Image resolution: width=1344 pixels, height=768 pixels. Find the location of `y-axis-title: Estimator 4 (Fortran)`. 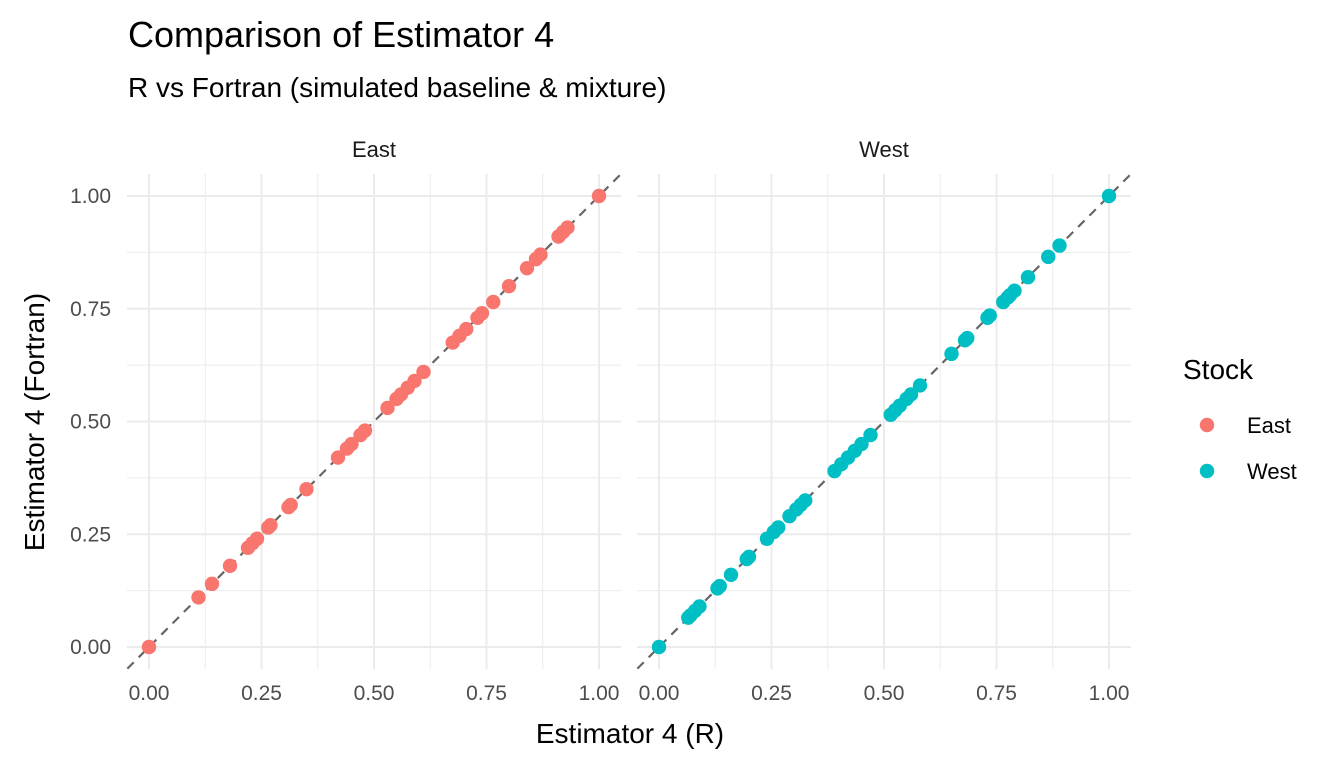

y-axis-title: Estimator 4 (Fortran) is located at coordinates (34, 422).